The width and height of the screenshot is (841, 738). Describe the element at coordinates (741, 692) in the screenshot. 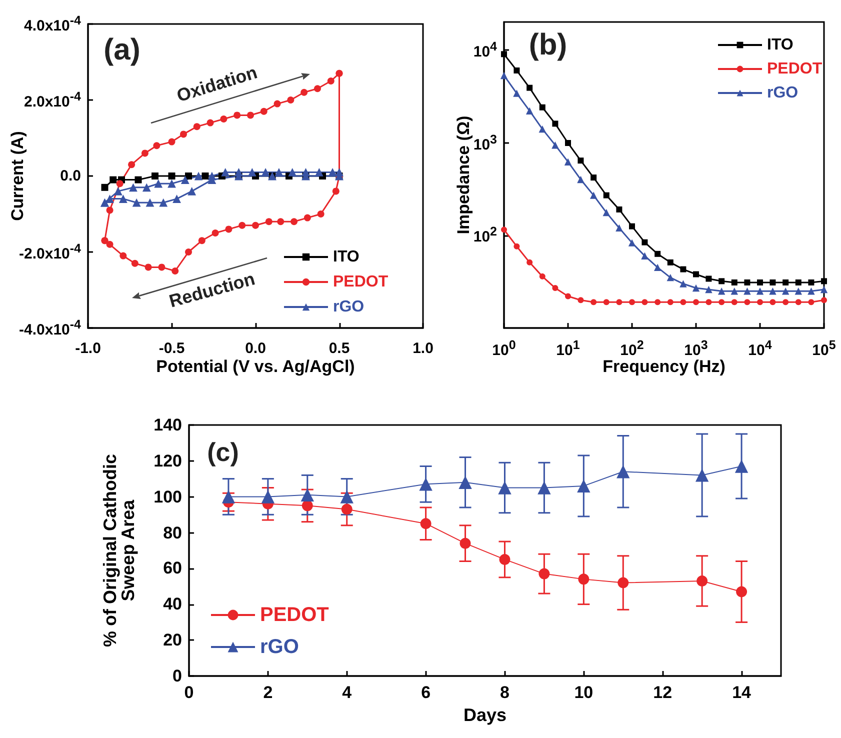

I see `x-tick-label: 14` at that location.